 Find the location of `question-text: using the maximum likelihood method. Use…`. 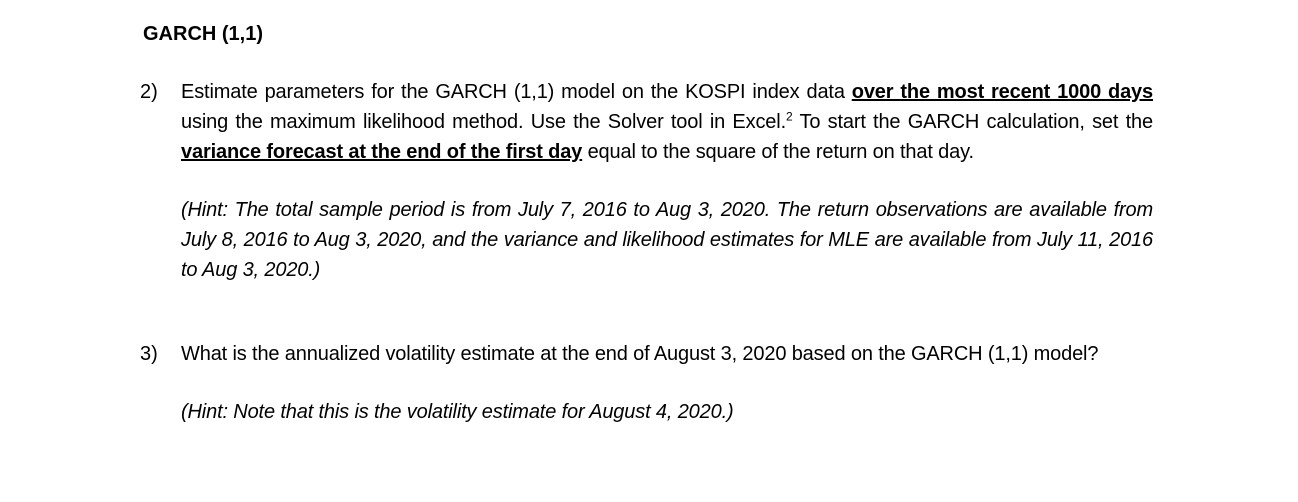

question-text: using the maximum likelihood method. Use… is located at coordinates (483, 122).